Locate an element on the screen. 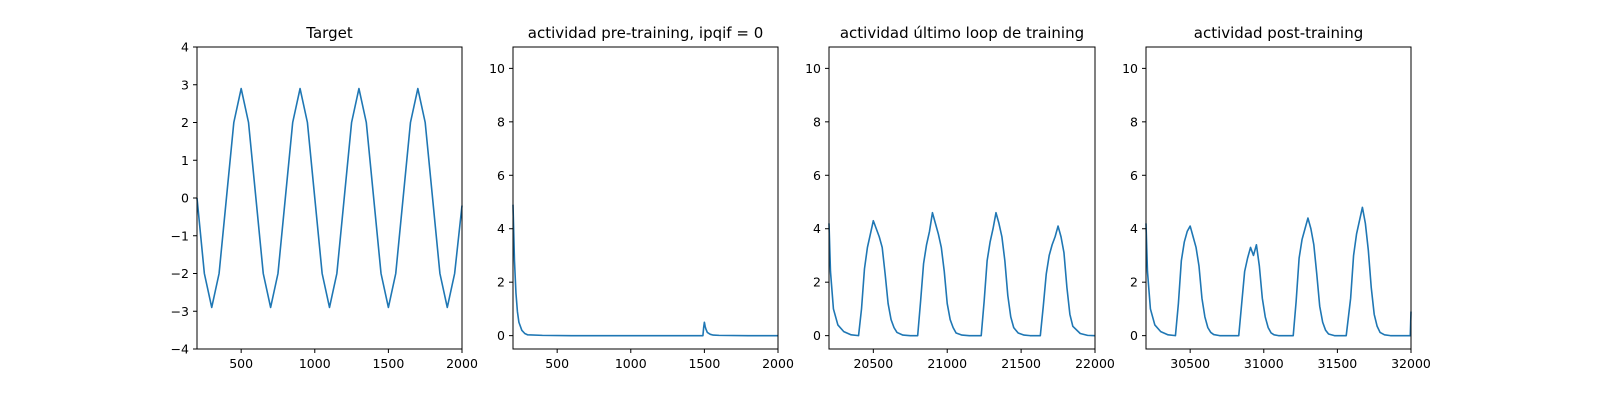 The width and height of the screenshot is (1600, 400). y-tick-label: −3 is located at coordinates (180, 311).